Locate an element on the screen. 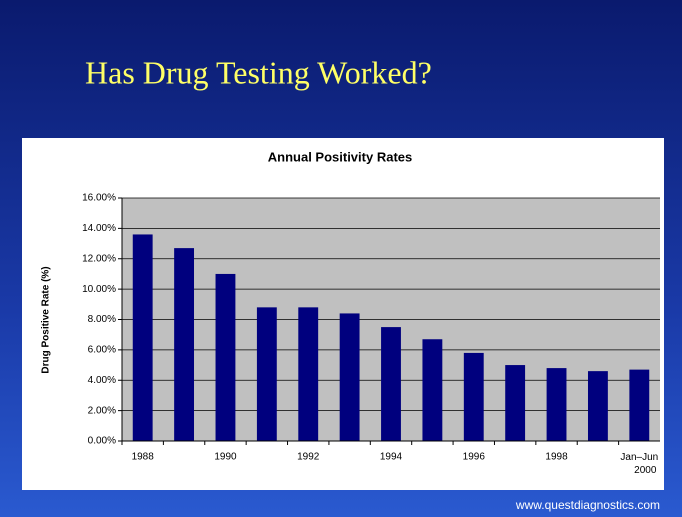  footer: www.questdiagnostics.com is located at coordinates (587, 505).